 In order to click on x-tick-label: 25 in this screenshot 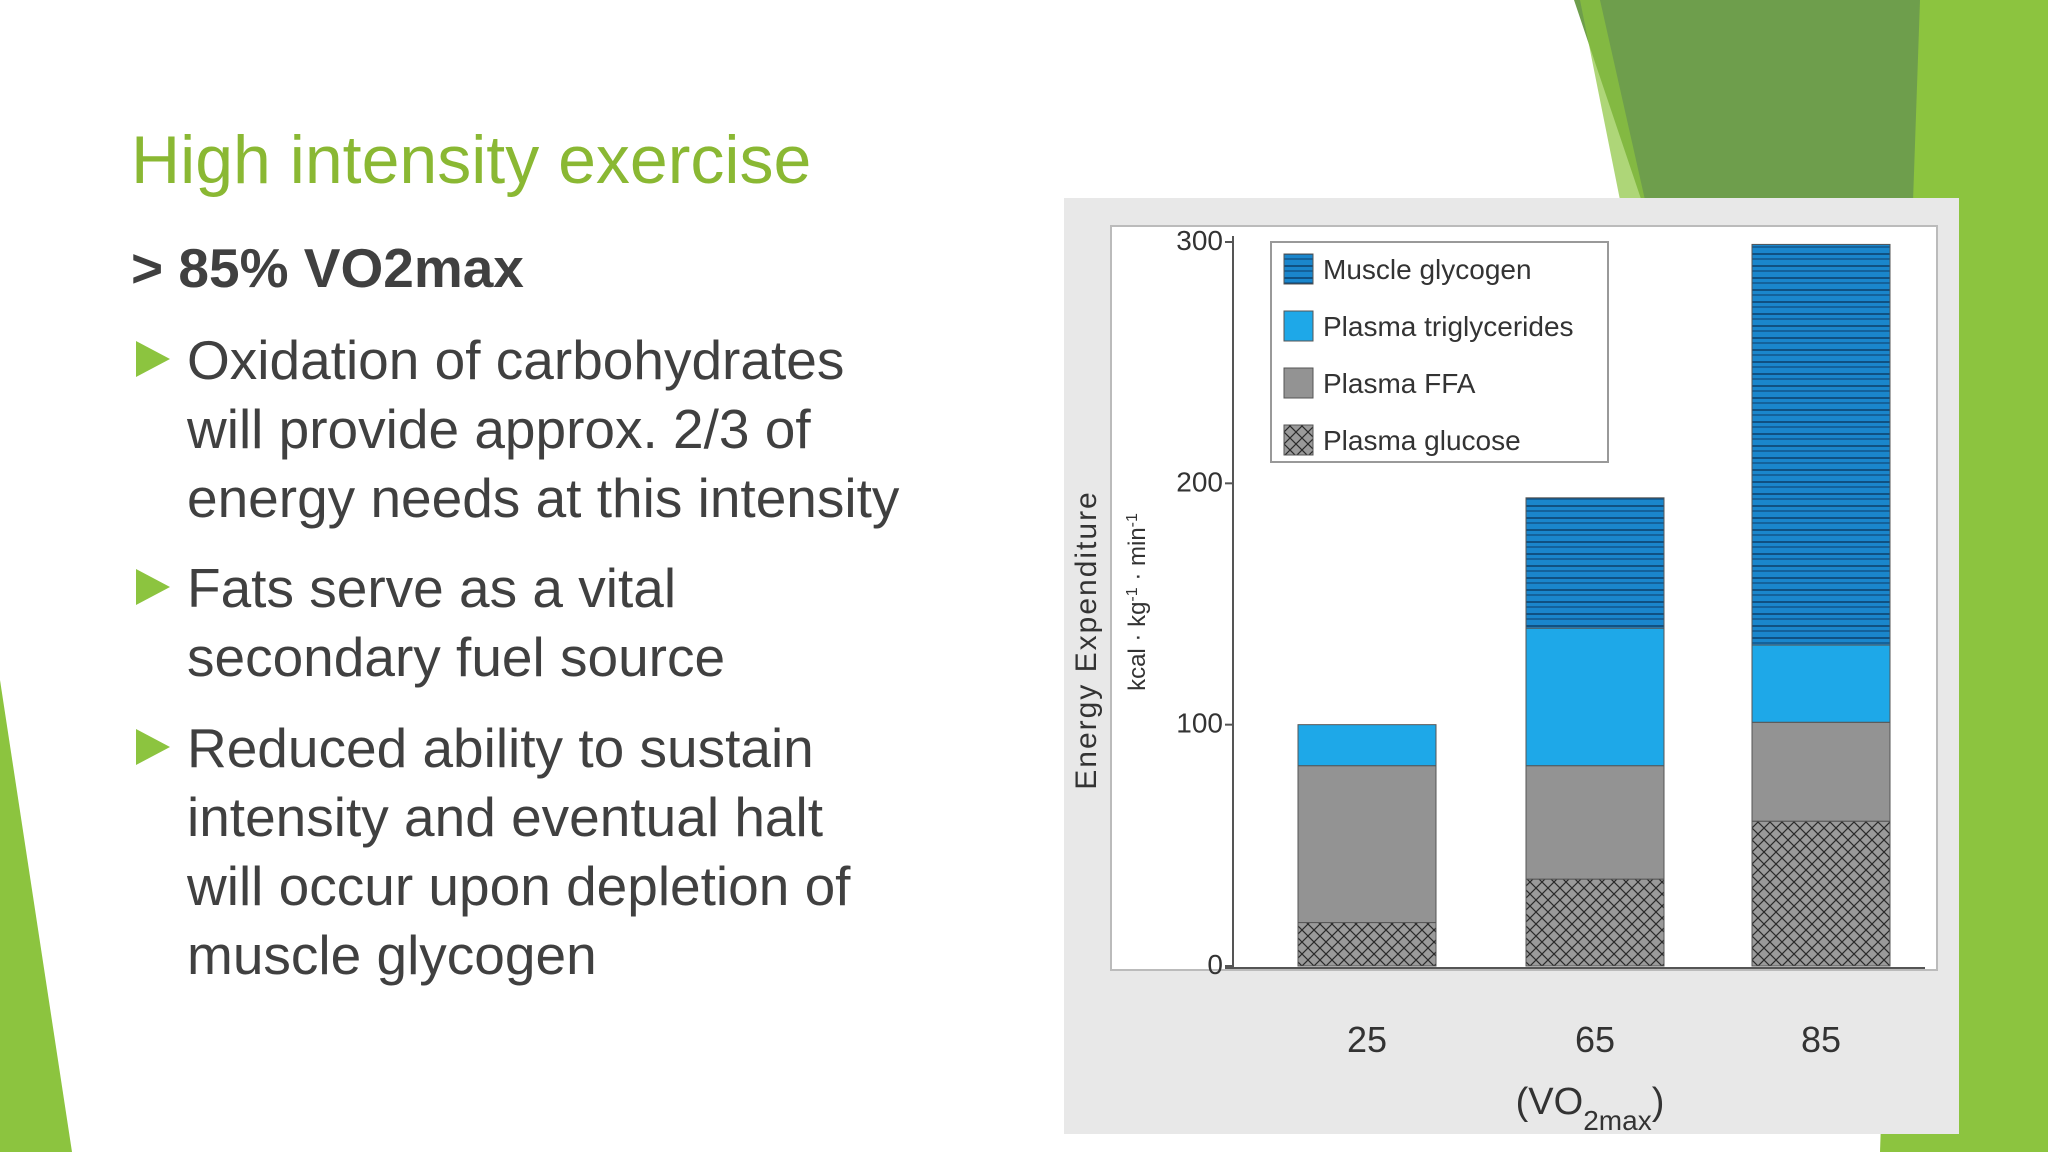, I will do `click(1367, 1039)`.